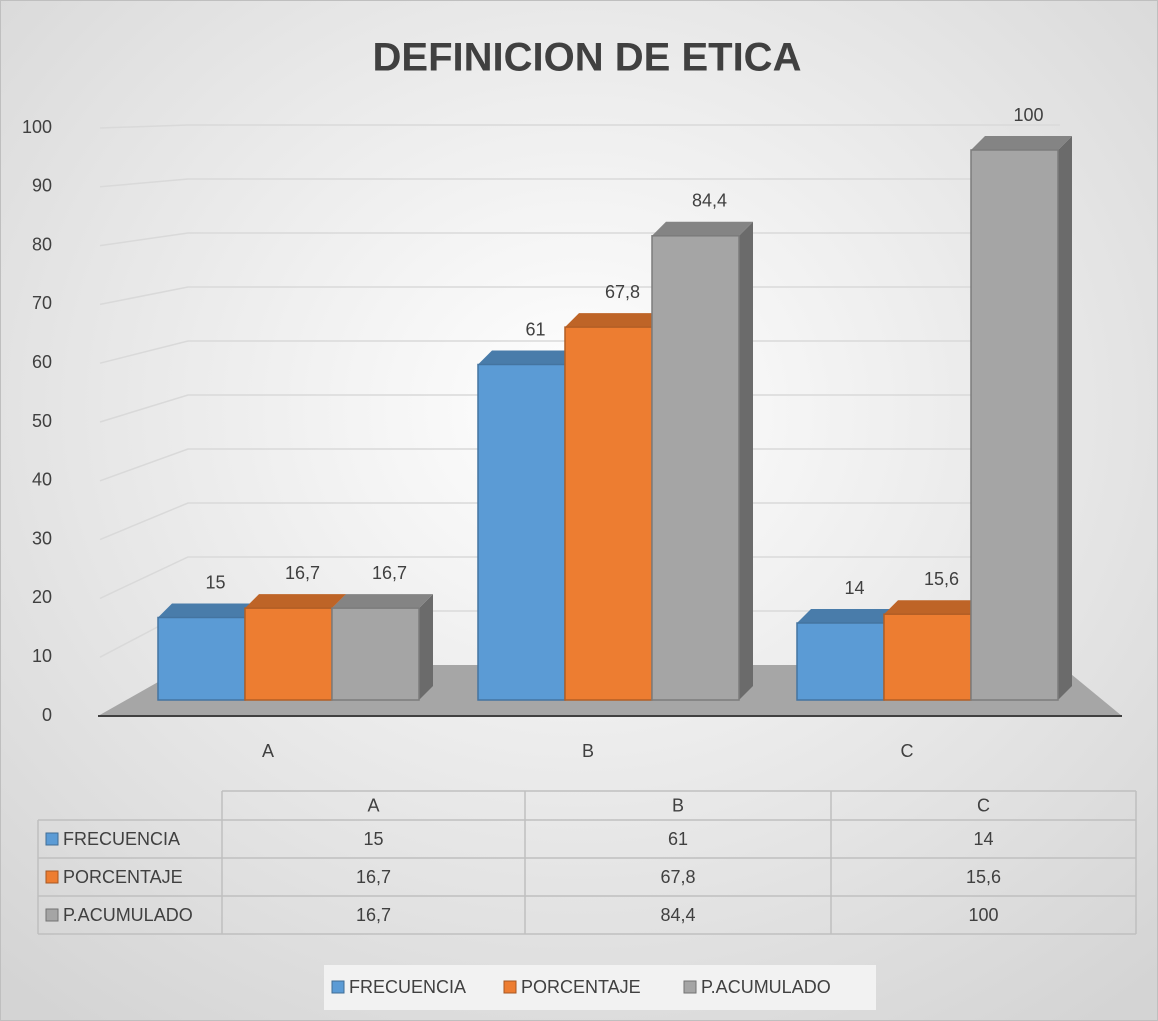  What do you see at coordinates (42, 244) in the screenshot?
I see `y-tick-label: 80` at bounding box center [42, 244].